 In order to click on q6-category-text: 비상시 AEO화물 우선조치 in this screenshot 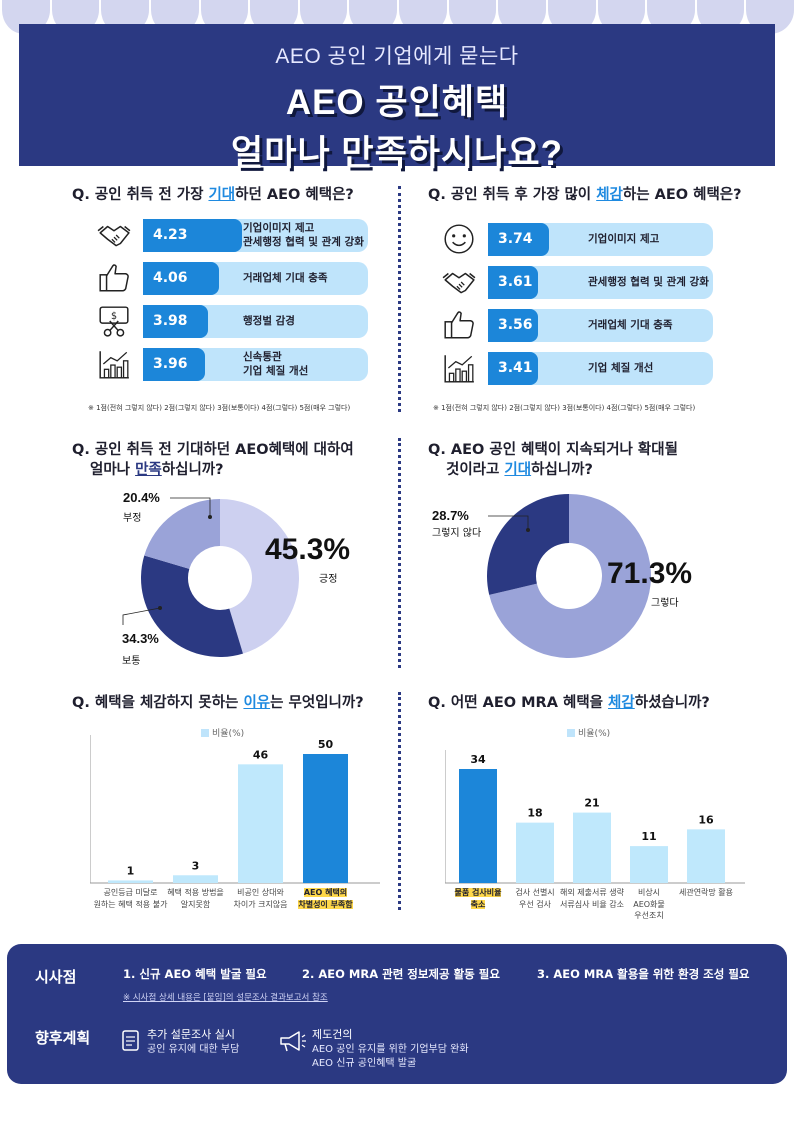, I will do `click(649, 904)`.